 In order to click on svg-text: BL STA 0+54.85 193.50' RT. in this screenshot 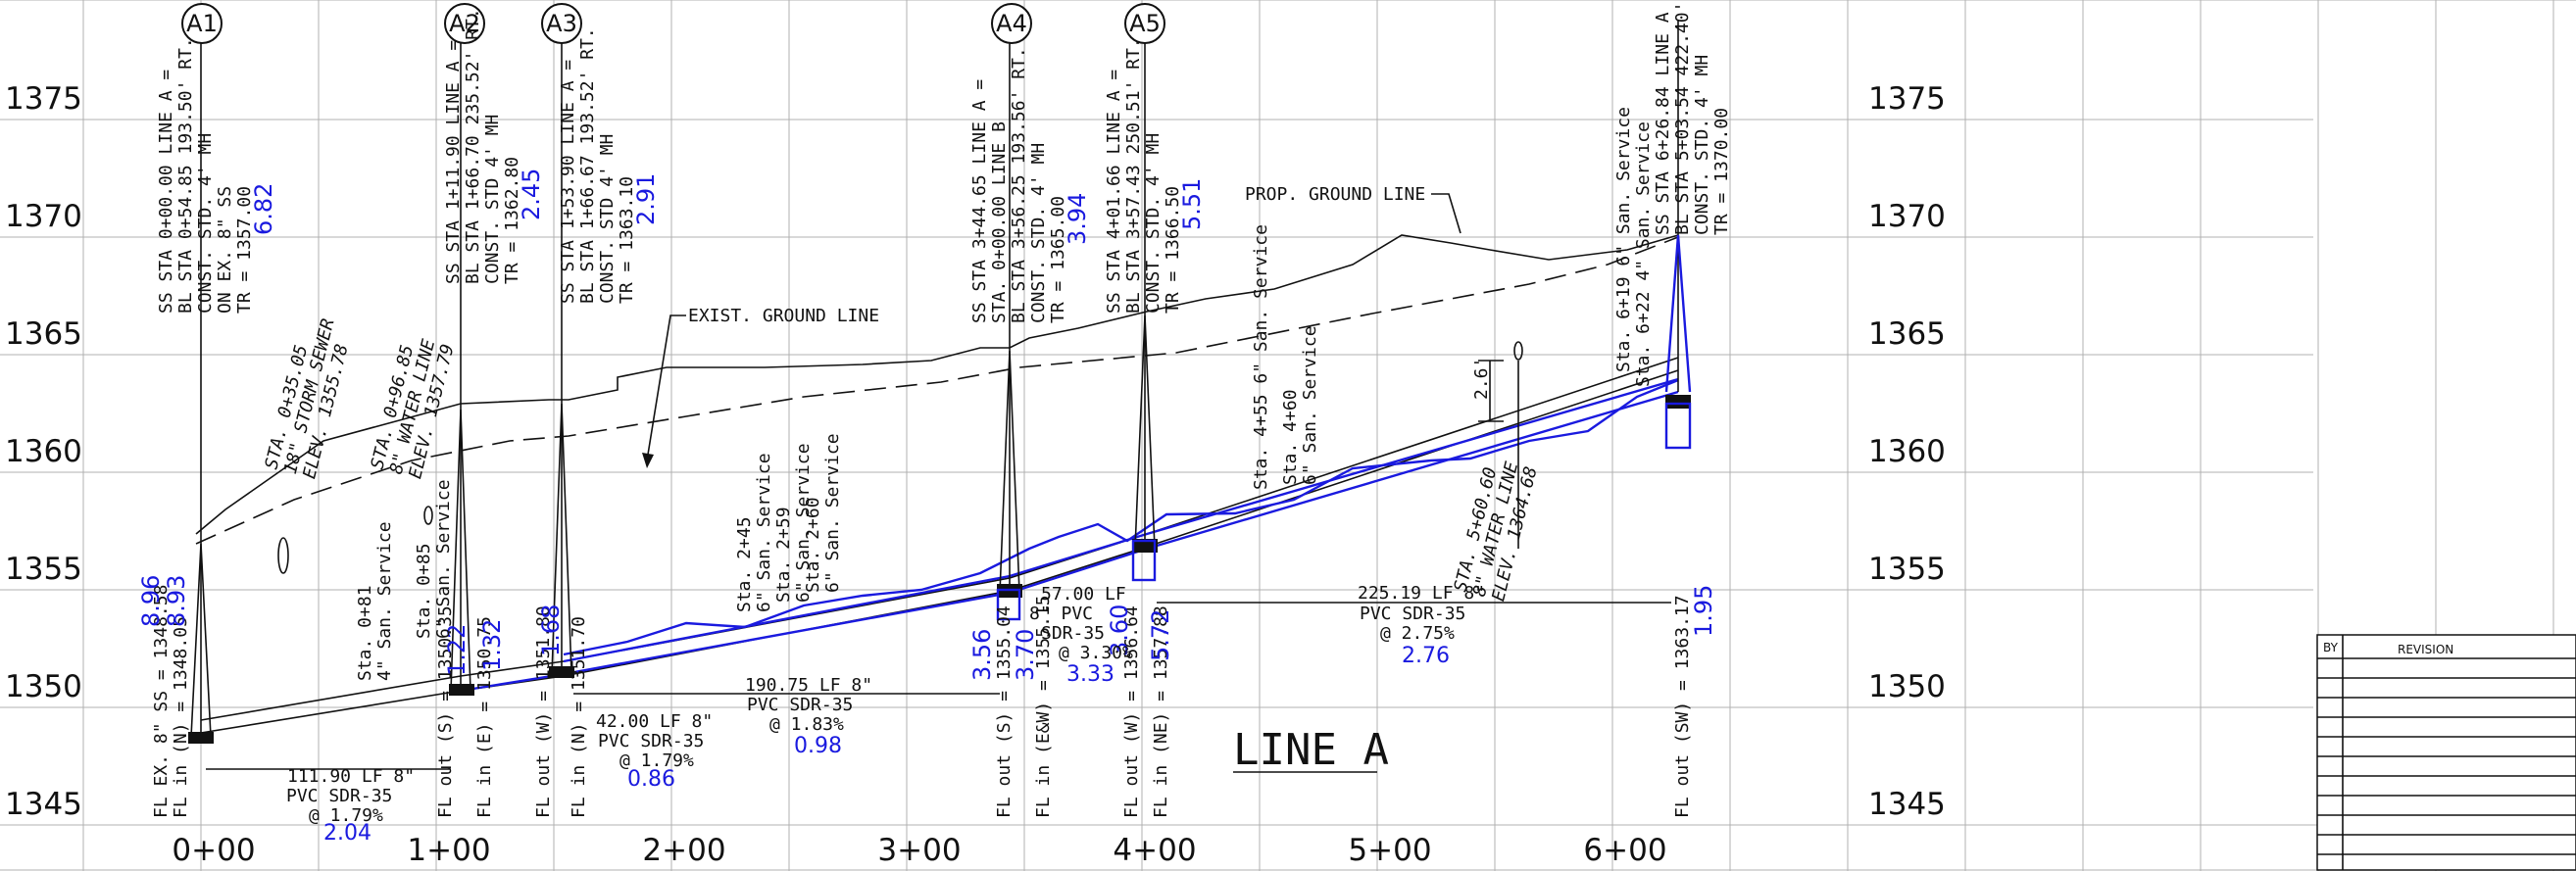, I will do `click(185, 176)`.